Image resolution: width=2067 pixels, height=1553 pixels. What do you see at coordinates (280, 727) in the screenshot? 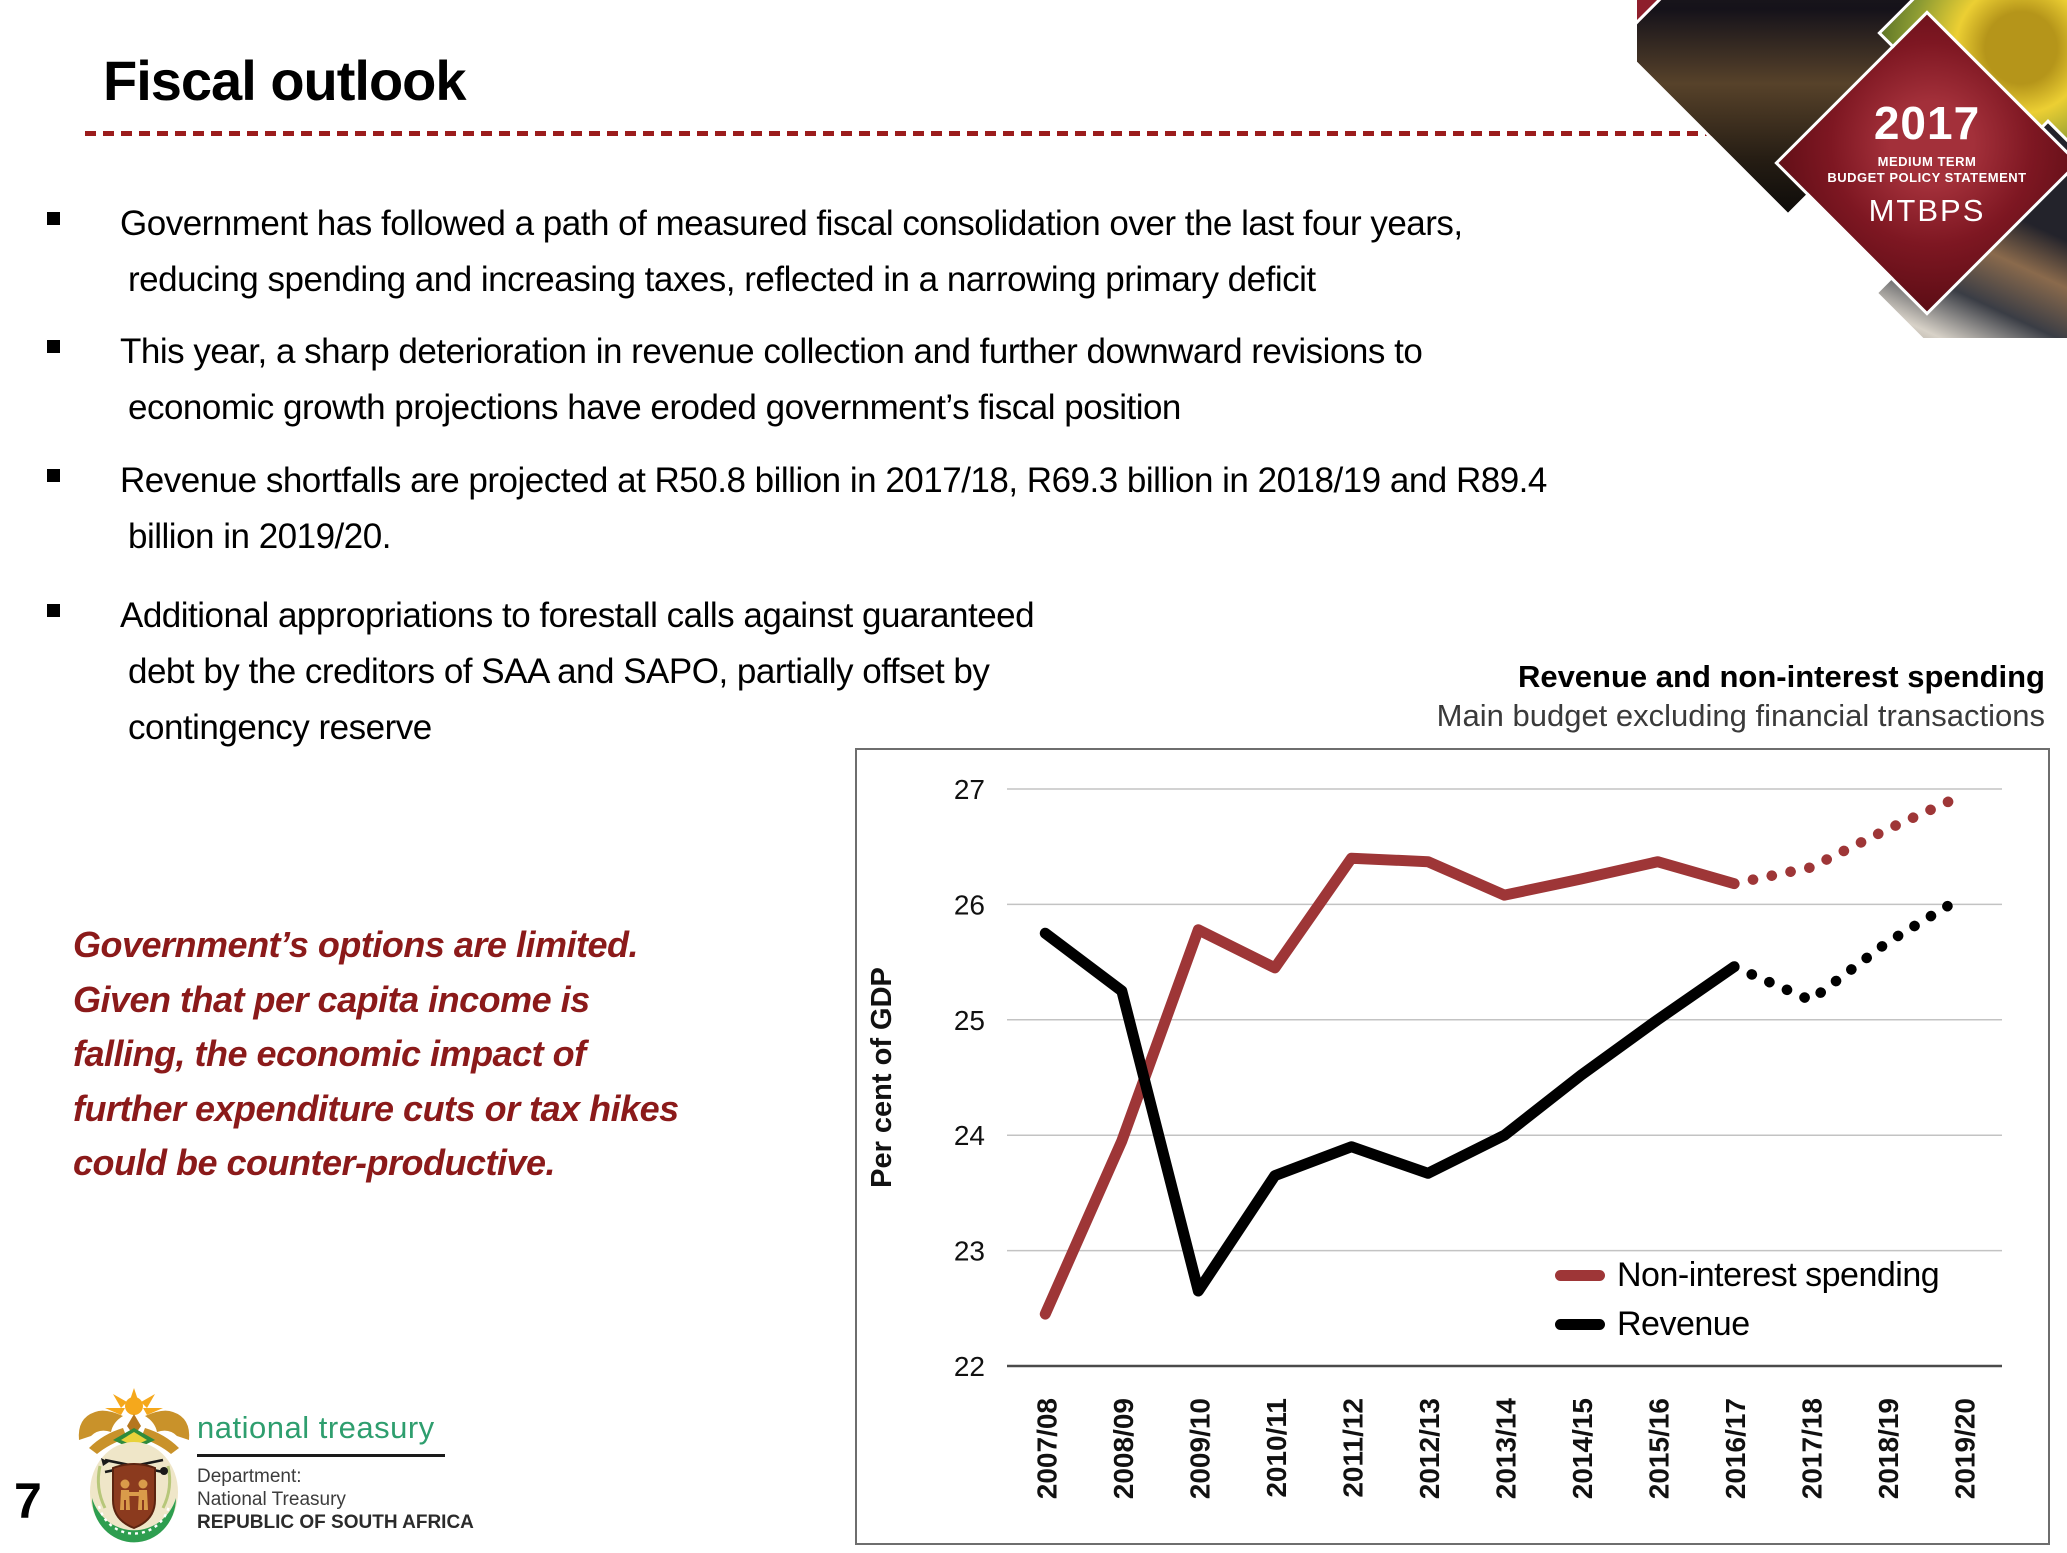
I see `bullet-4-line-3: contingency reserve` at bounding box center [280, 727].